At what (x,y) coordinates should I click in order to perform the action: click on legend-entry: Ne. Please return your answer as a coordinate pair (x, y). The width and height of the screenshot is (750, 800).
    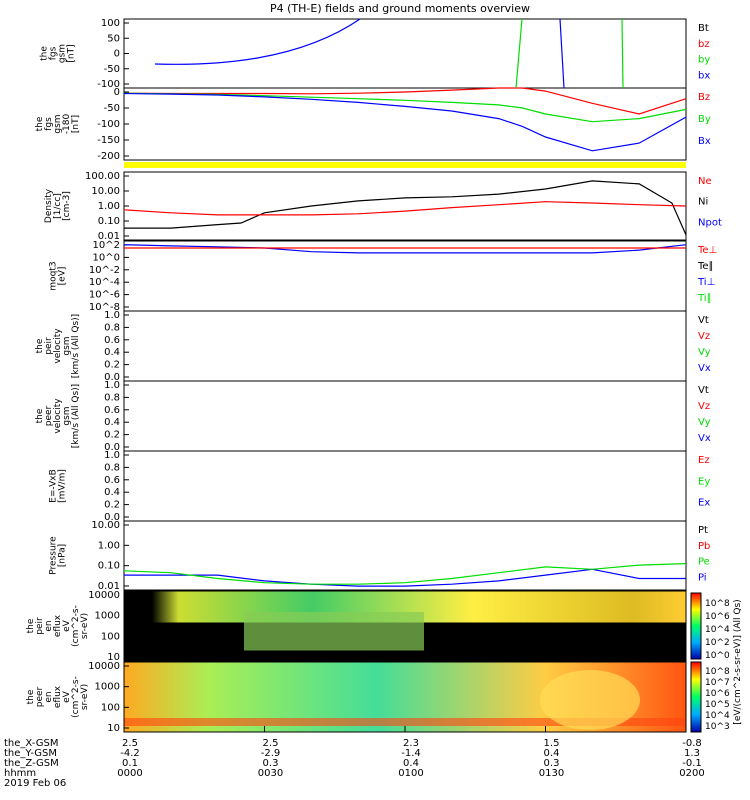
    Looking at the image, I should click on (705, 181).